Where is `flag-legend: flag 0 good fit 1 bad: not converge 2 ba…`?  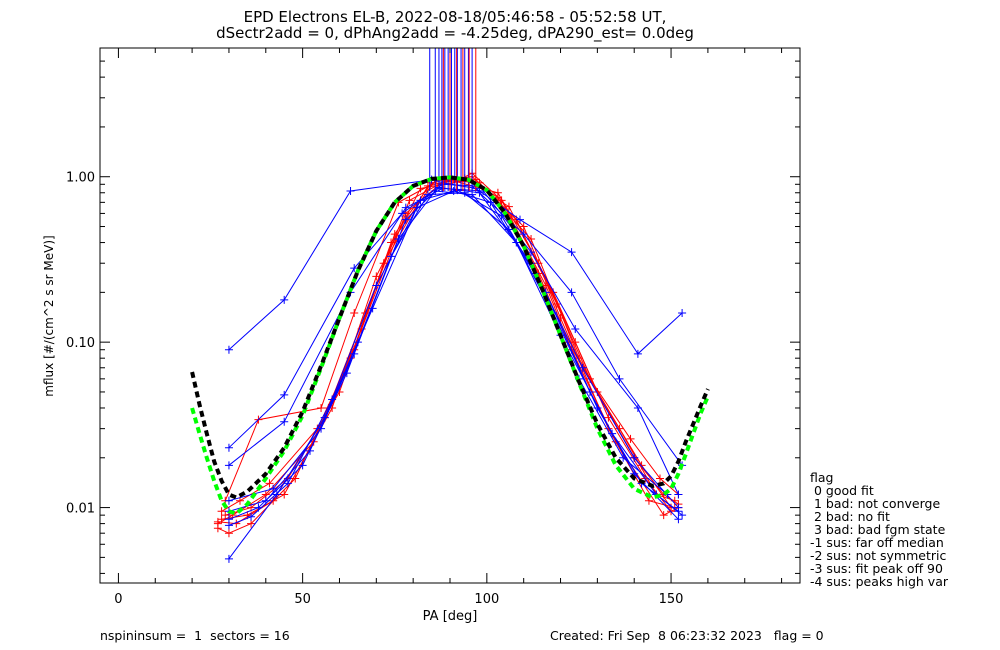
flag-legend: flag 0 good fit 1 bad: not converge 2 ba… is located at coordinates (879, 529).